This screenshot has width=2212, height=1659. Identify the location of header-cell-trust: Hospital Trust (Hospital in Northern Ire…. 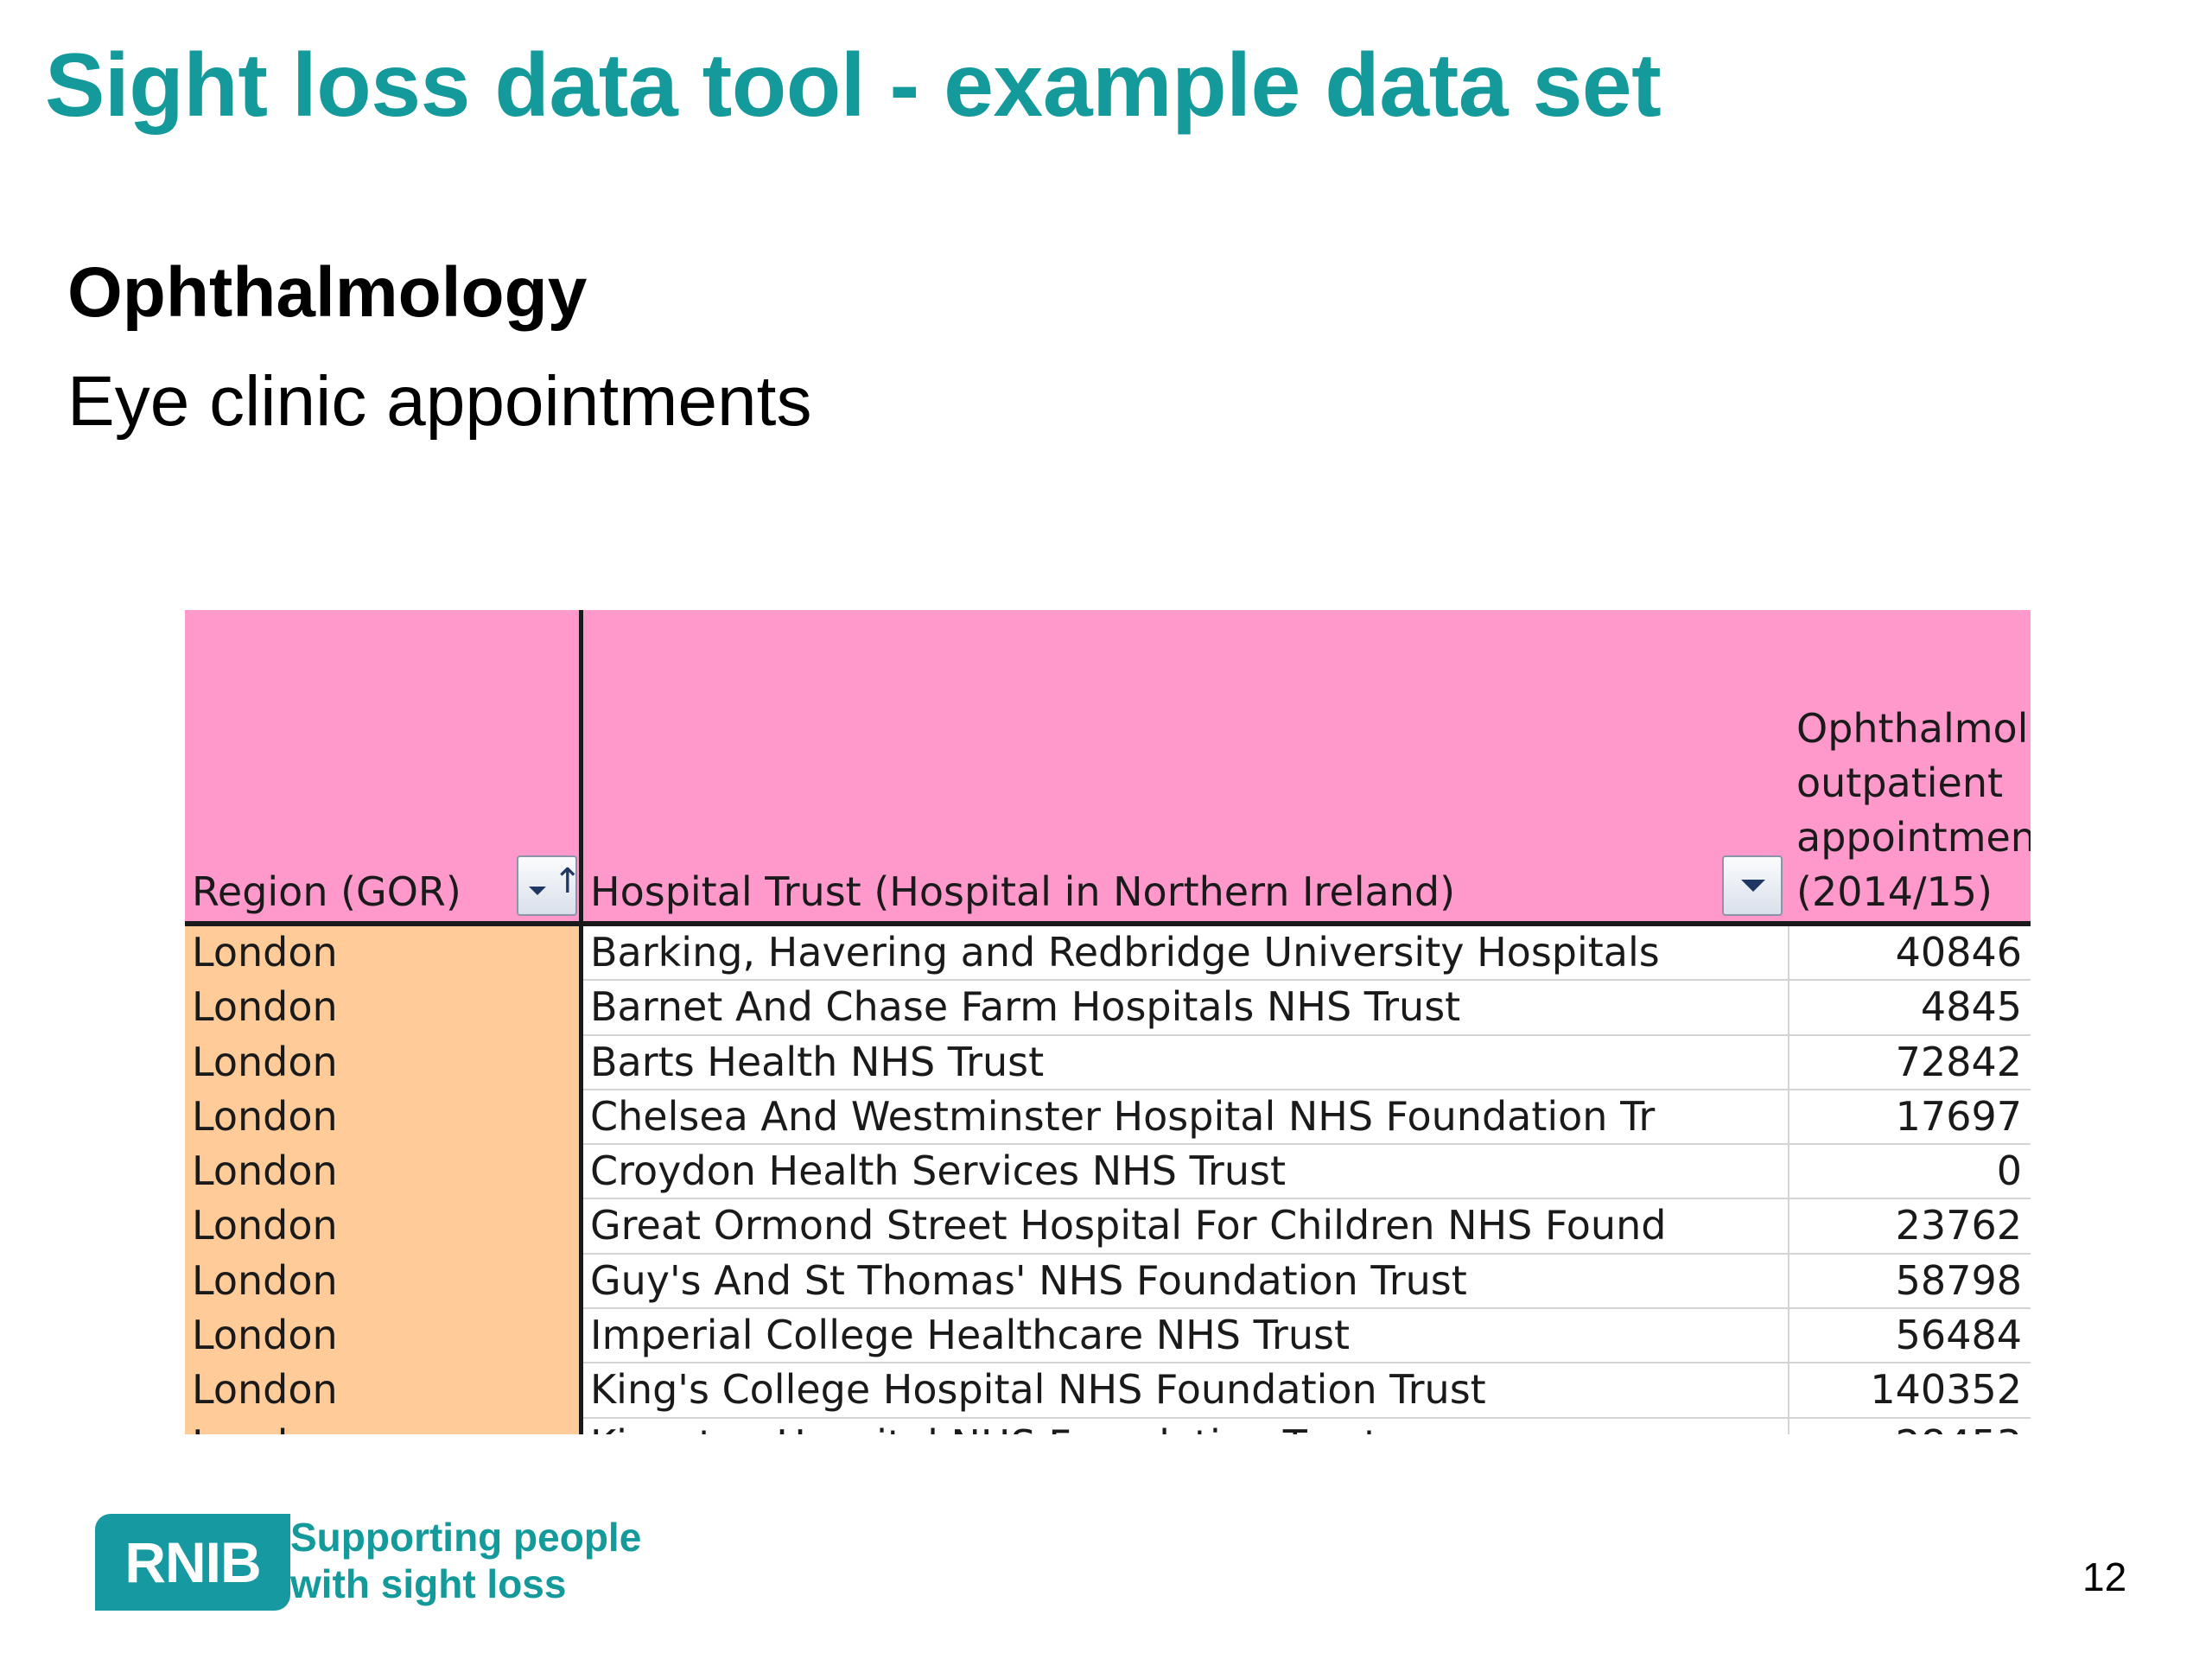
(1186, 766).